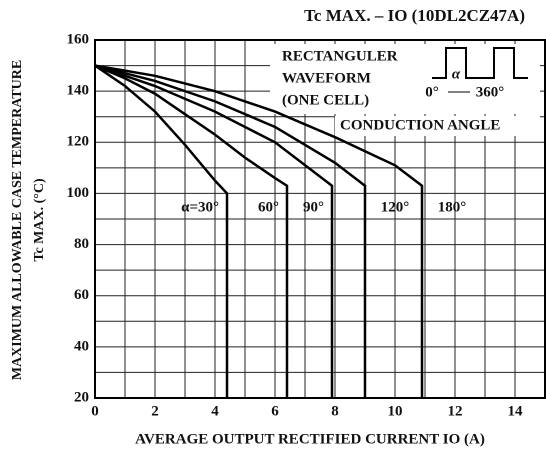 This screenshot has height=457, width=546. Describe the element at coordinates (268, 207) in the screenshot. I see `series-label: 60°` at that location.